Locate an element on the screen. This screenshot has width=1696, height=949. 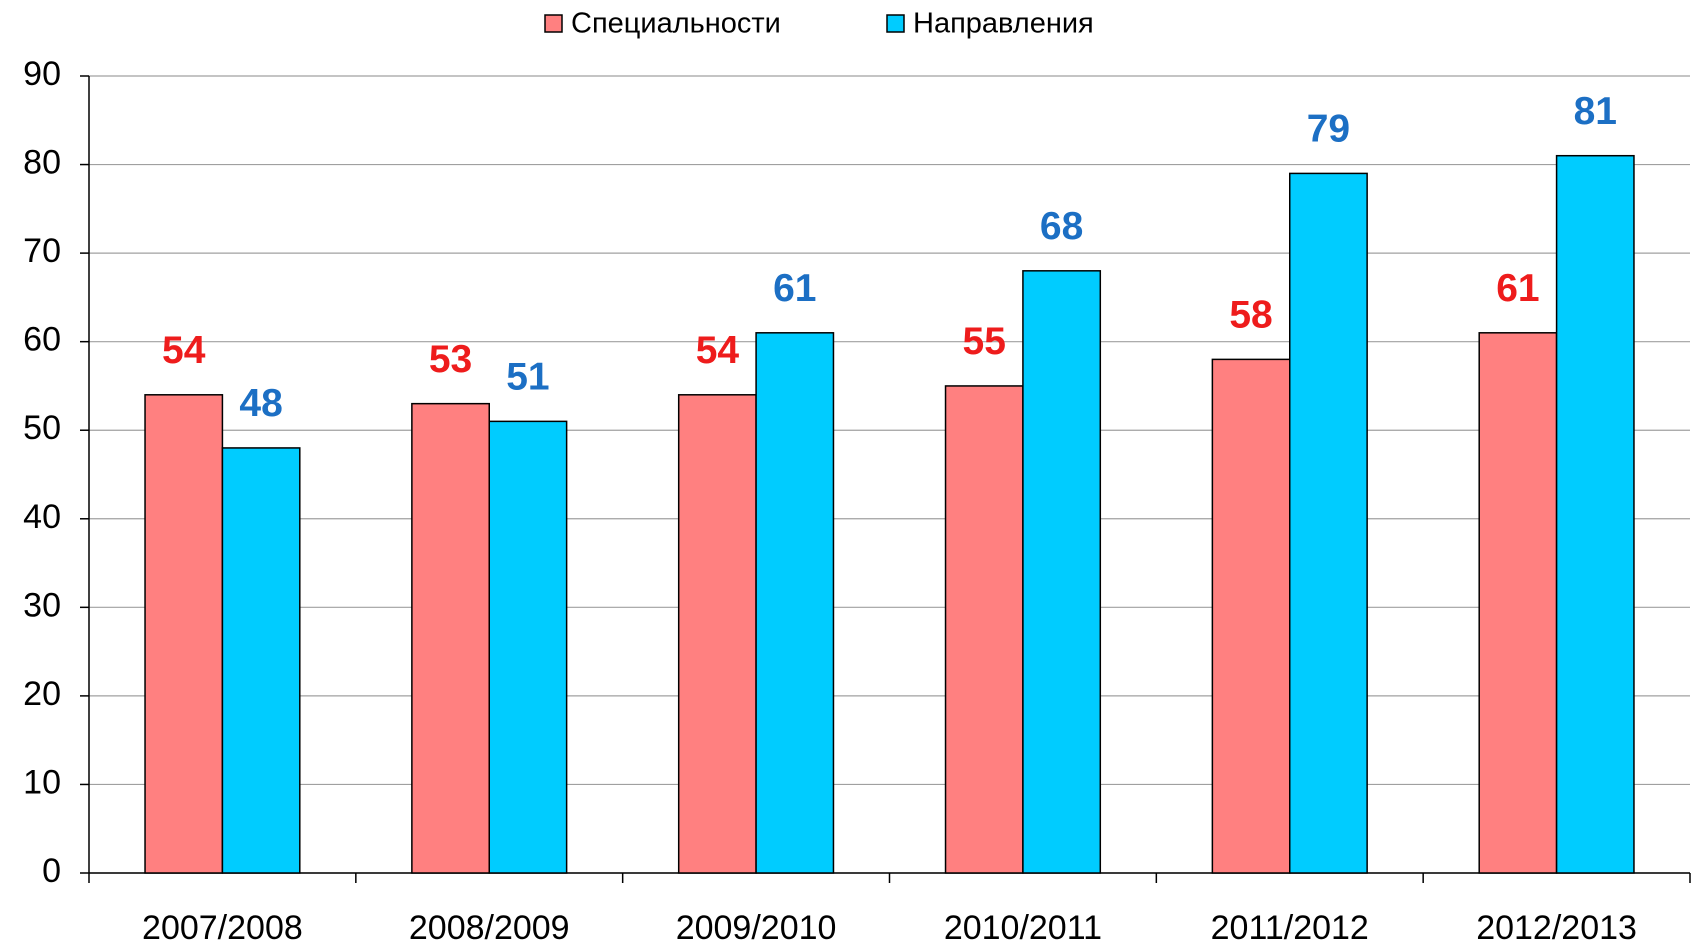
x-tick-label: 2009/2010 is located at coordinates (756, 928).